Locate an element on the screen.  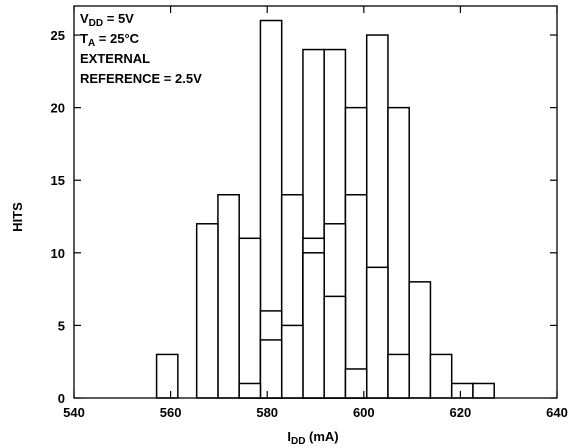
x-tick-label-600: 600 is located at coordinates (364, 412).